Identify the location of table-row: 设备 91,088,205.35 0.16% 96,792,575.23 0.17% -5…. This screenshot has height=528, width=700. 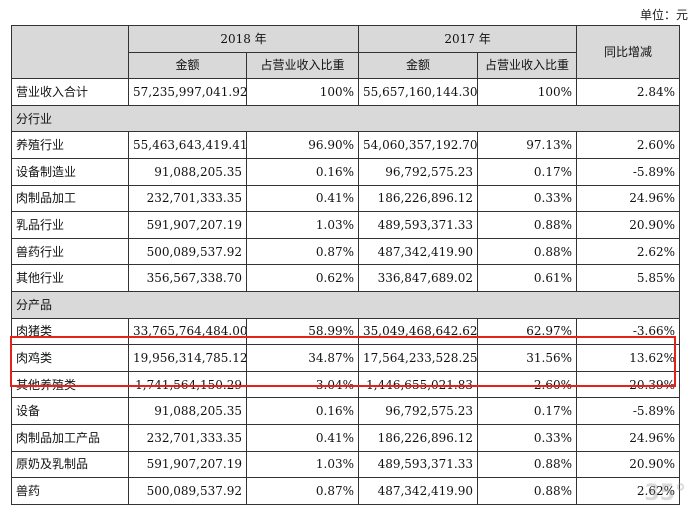
(346, 411).